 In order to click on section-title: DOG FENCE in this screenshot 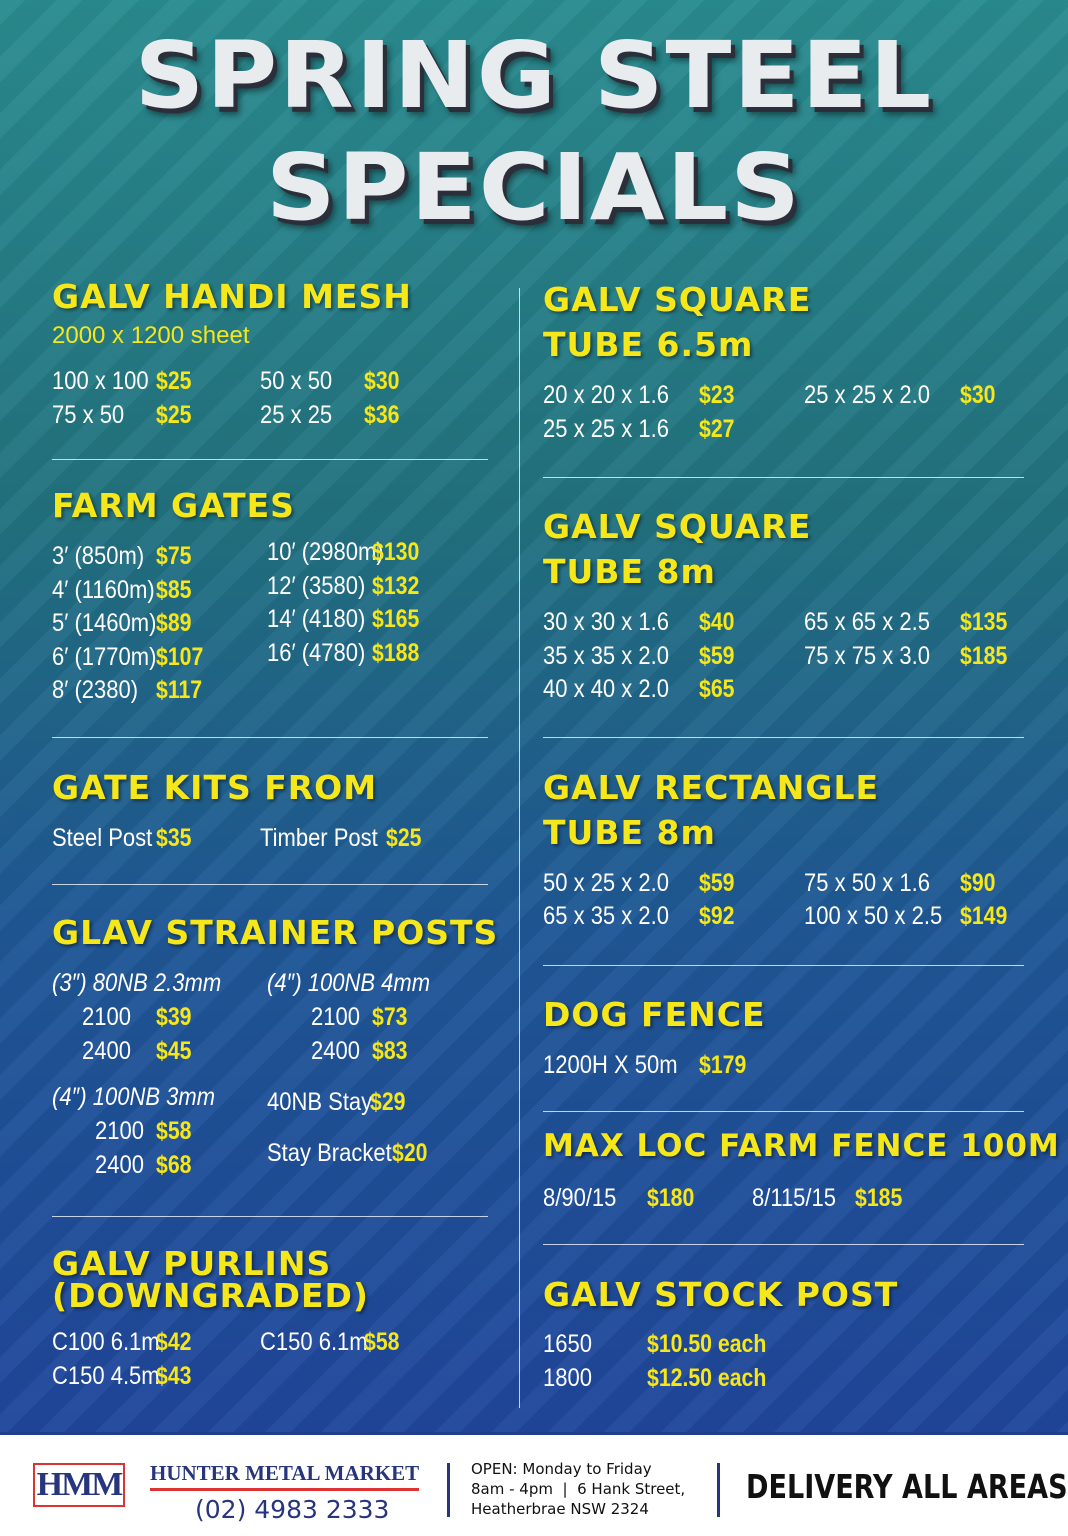, I will do `click(654, 1014)`.